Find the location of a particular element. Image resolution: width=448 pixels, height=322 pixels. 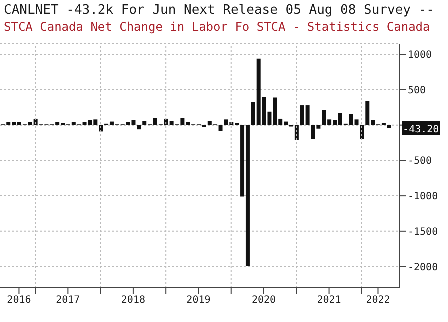

y-tick-label: 1000 is located at coordinates (420, 56).